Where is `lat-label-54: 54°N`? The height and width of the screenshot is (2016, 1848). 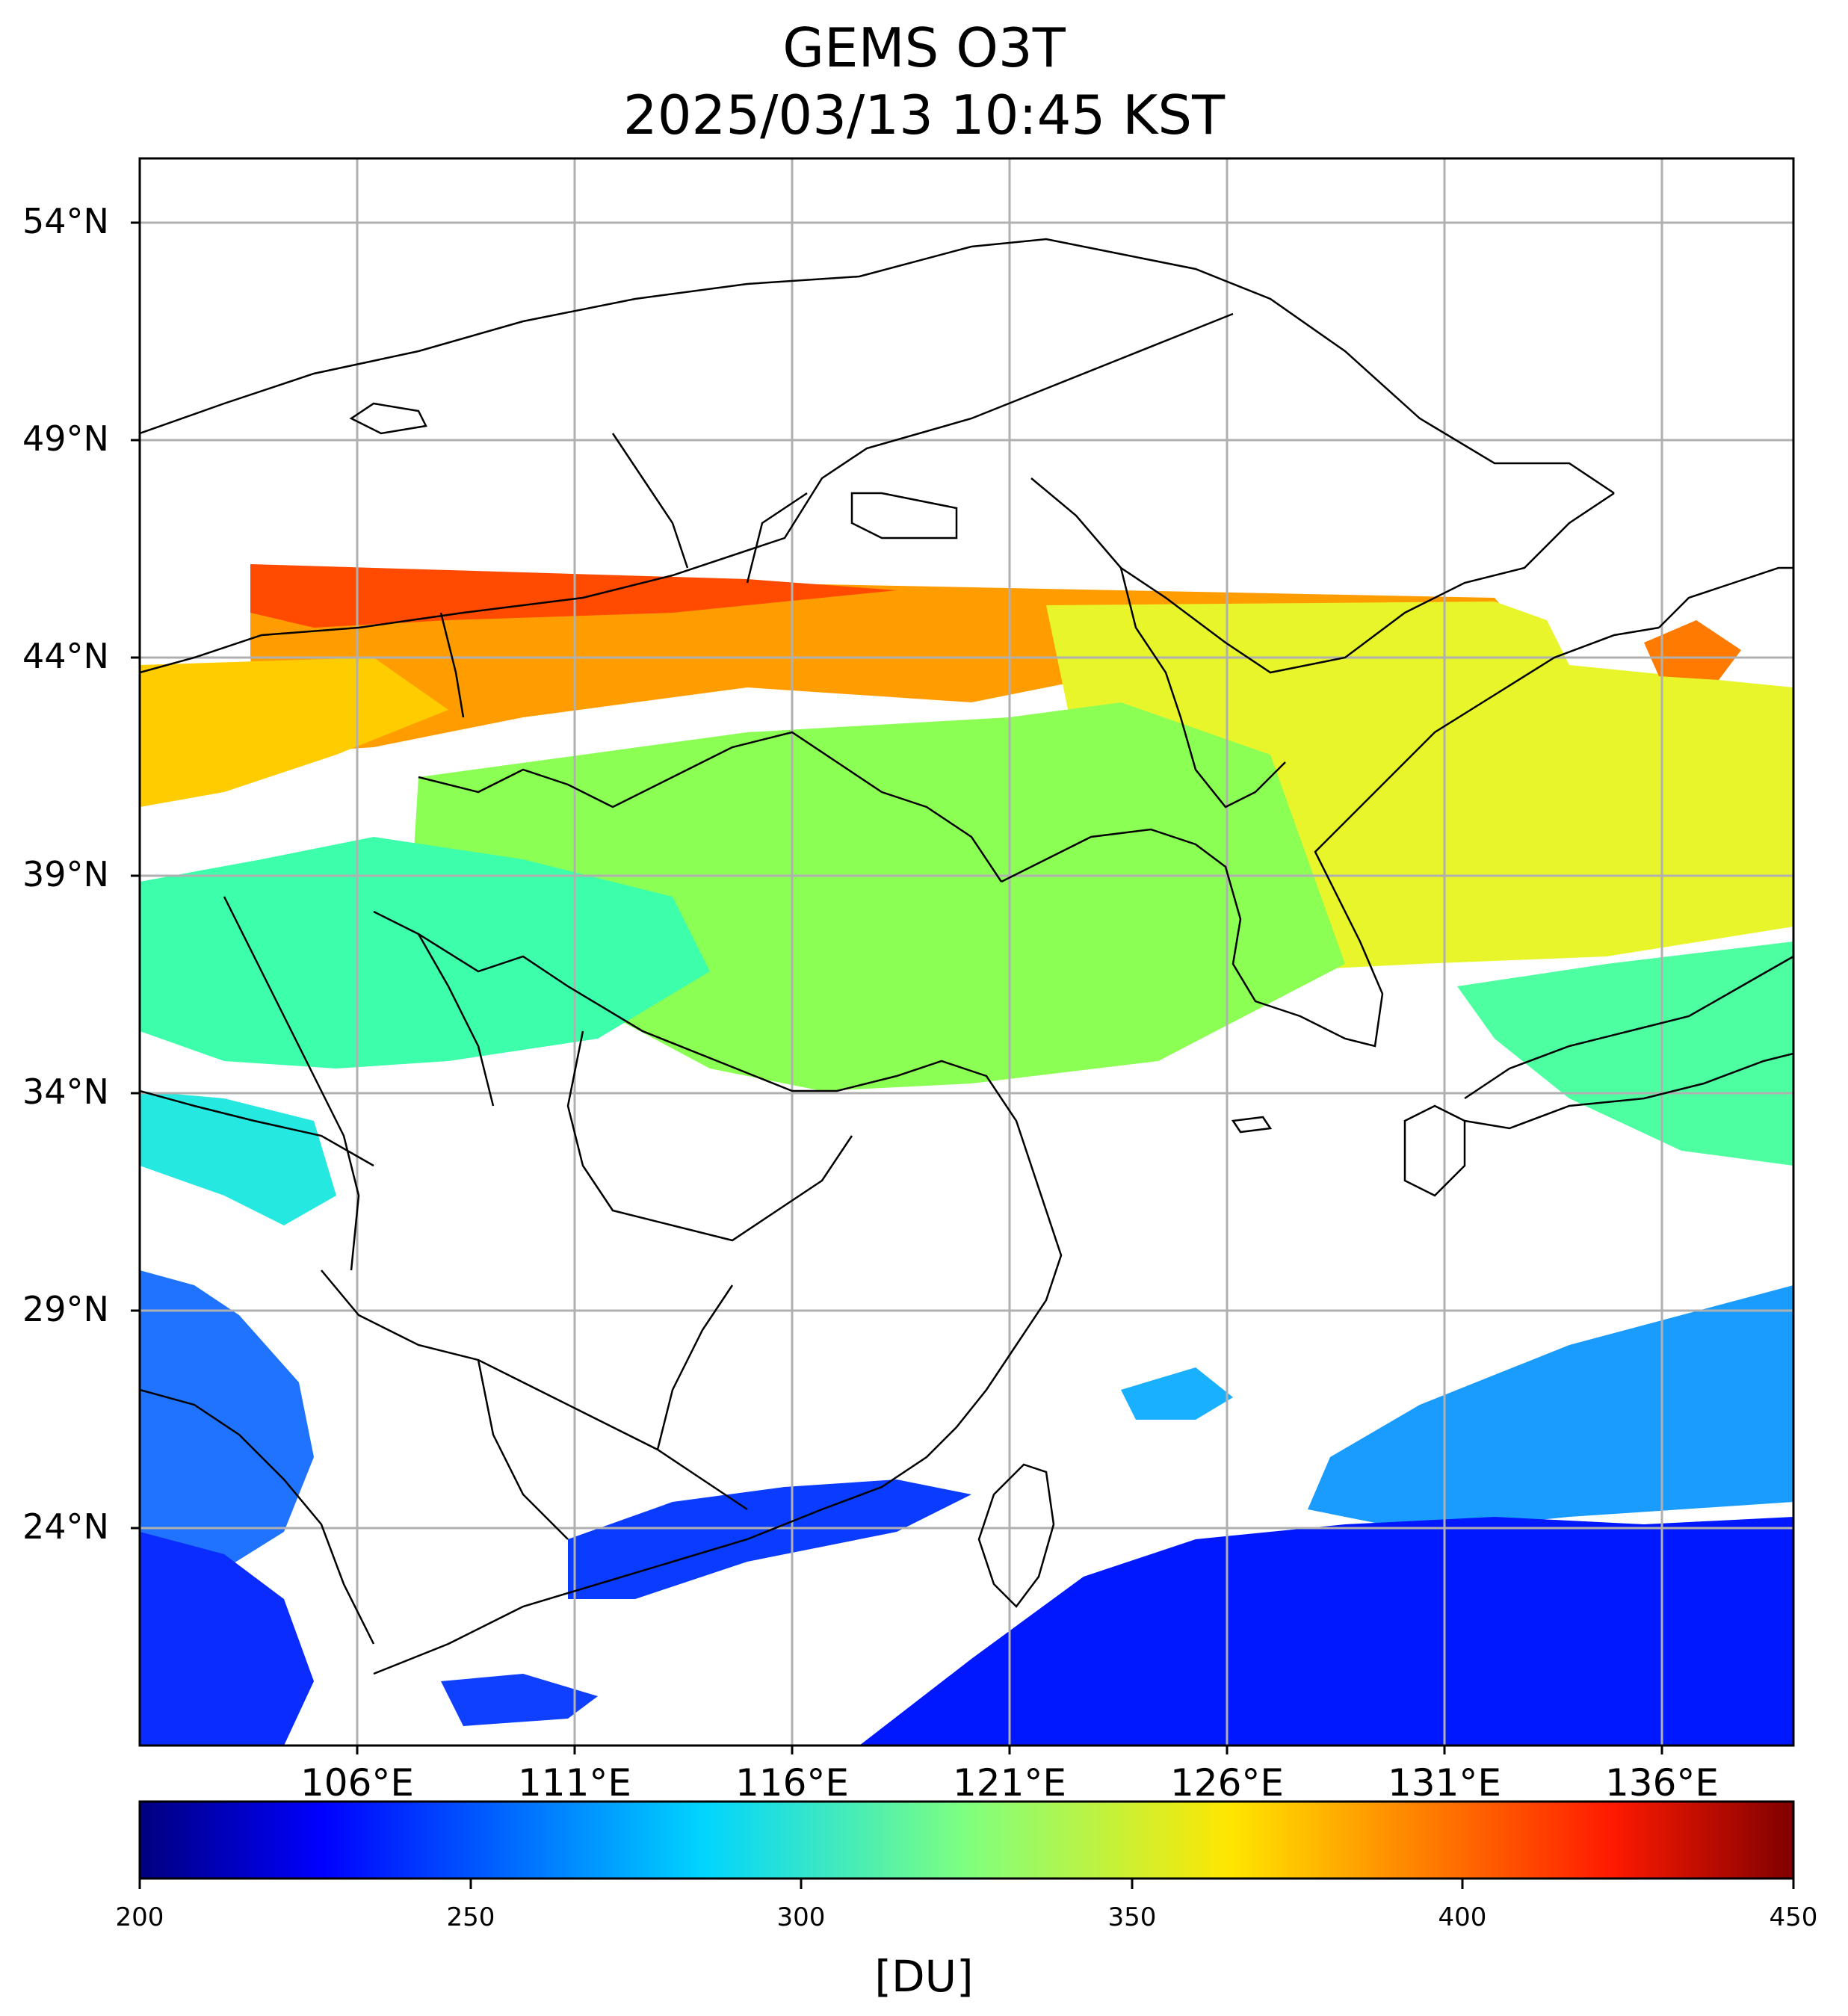
lat-label-54: 54°N is located at coordinates (65, 221).